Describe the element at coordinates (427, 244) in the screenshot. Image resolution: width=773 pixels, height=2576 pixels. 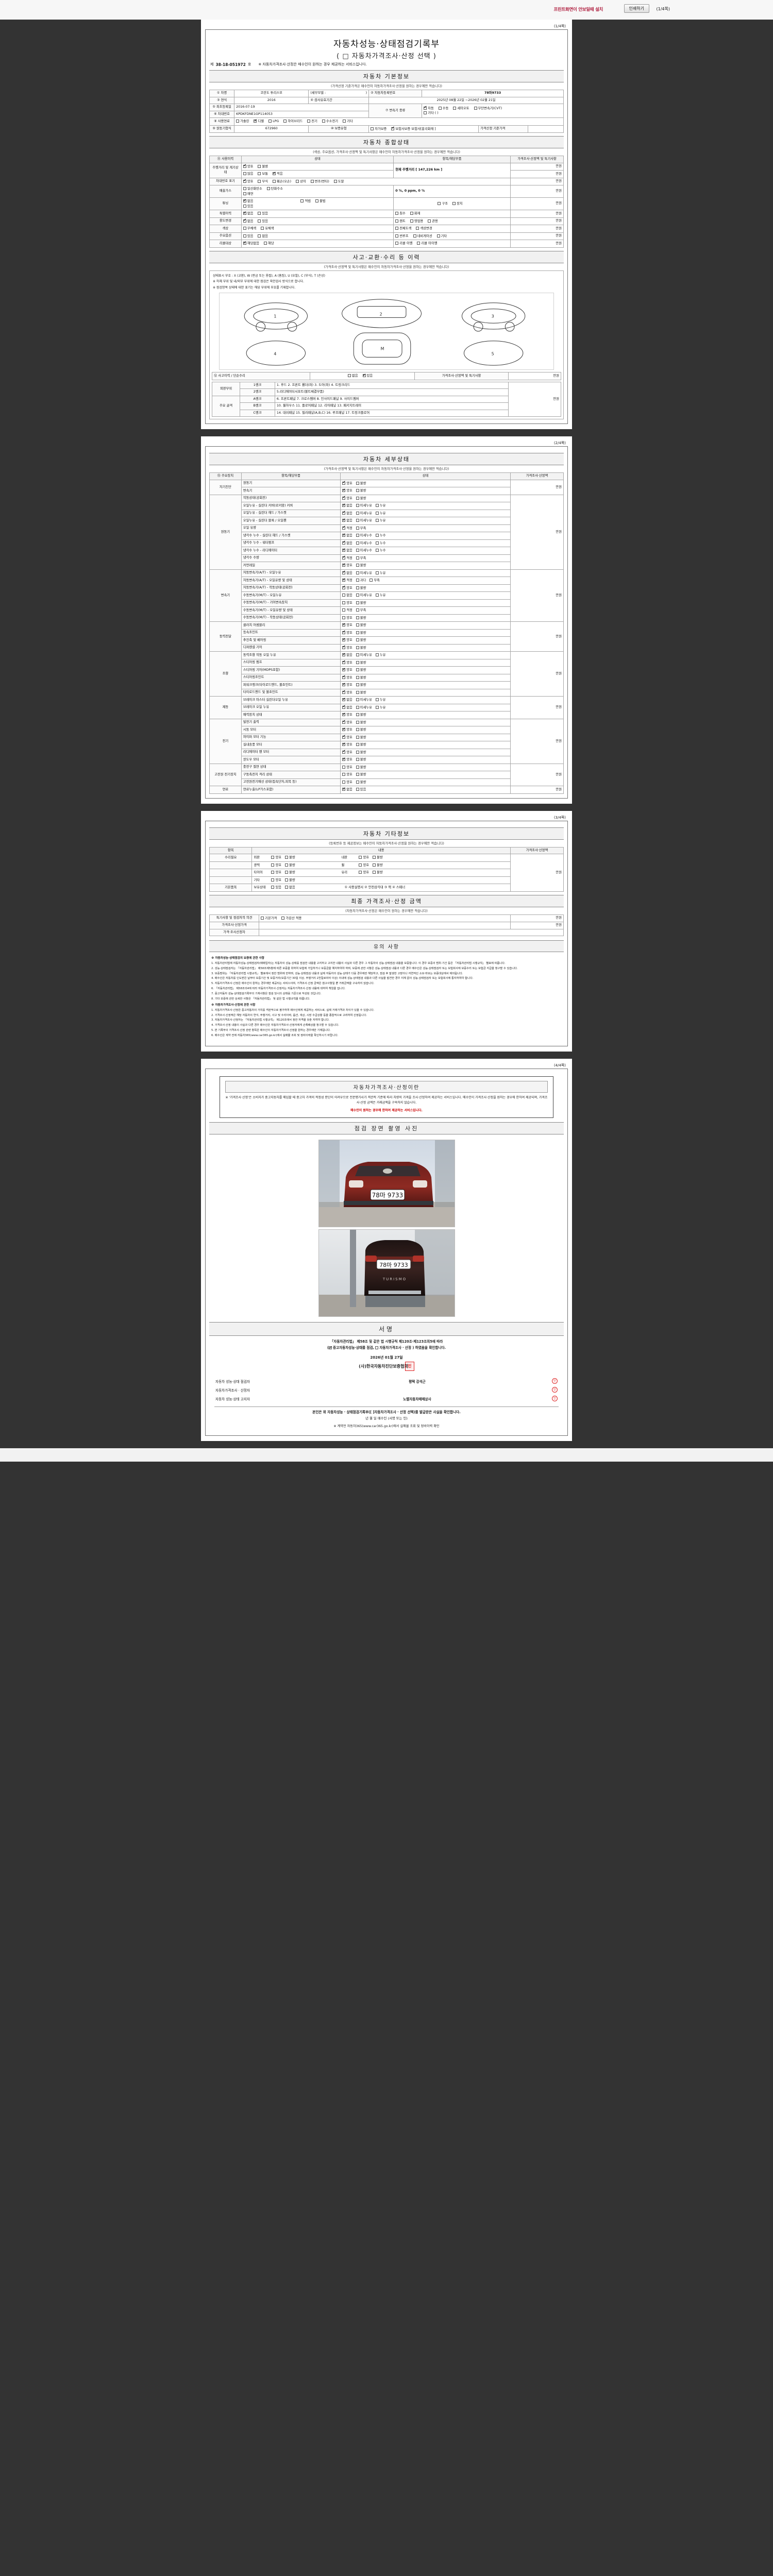
I see `opt-recall-notdone: 리콜 미이행` at that location.